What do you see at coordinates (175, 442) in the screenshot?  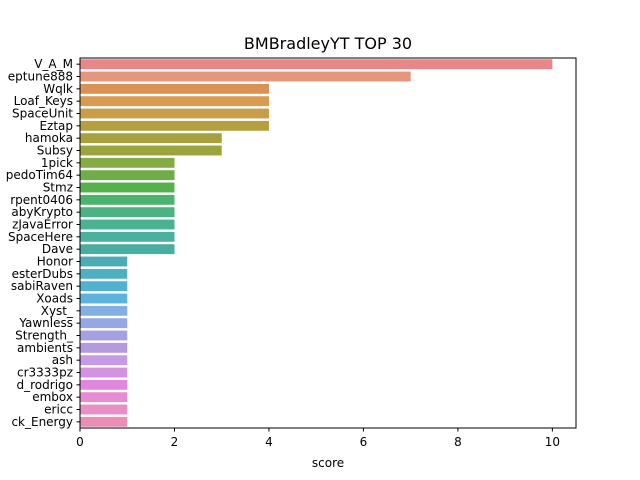 I see `x-tick-label: 2` at bounding box center [175, 442].